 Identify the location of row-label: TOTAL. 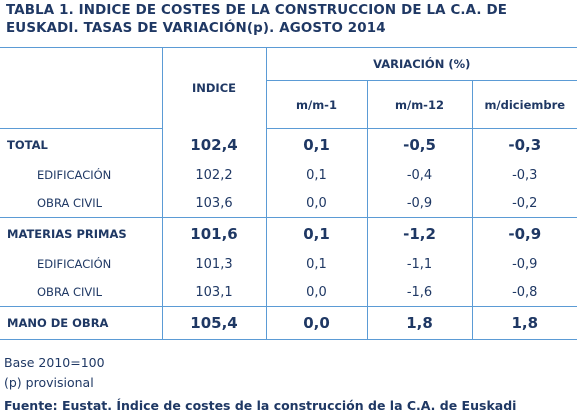
(27, 145).